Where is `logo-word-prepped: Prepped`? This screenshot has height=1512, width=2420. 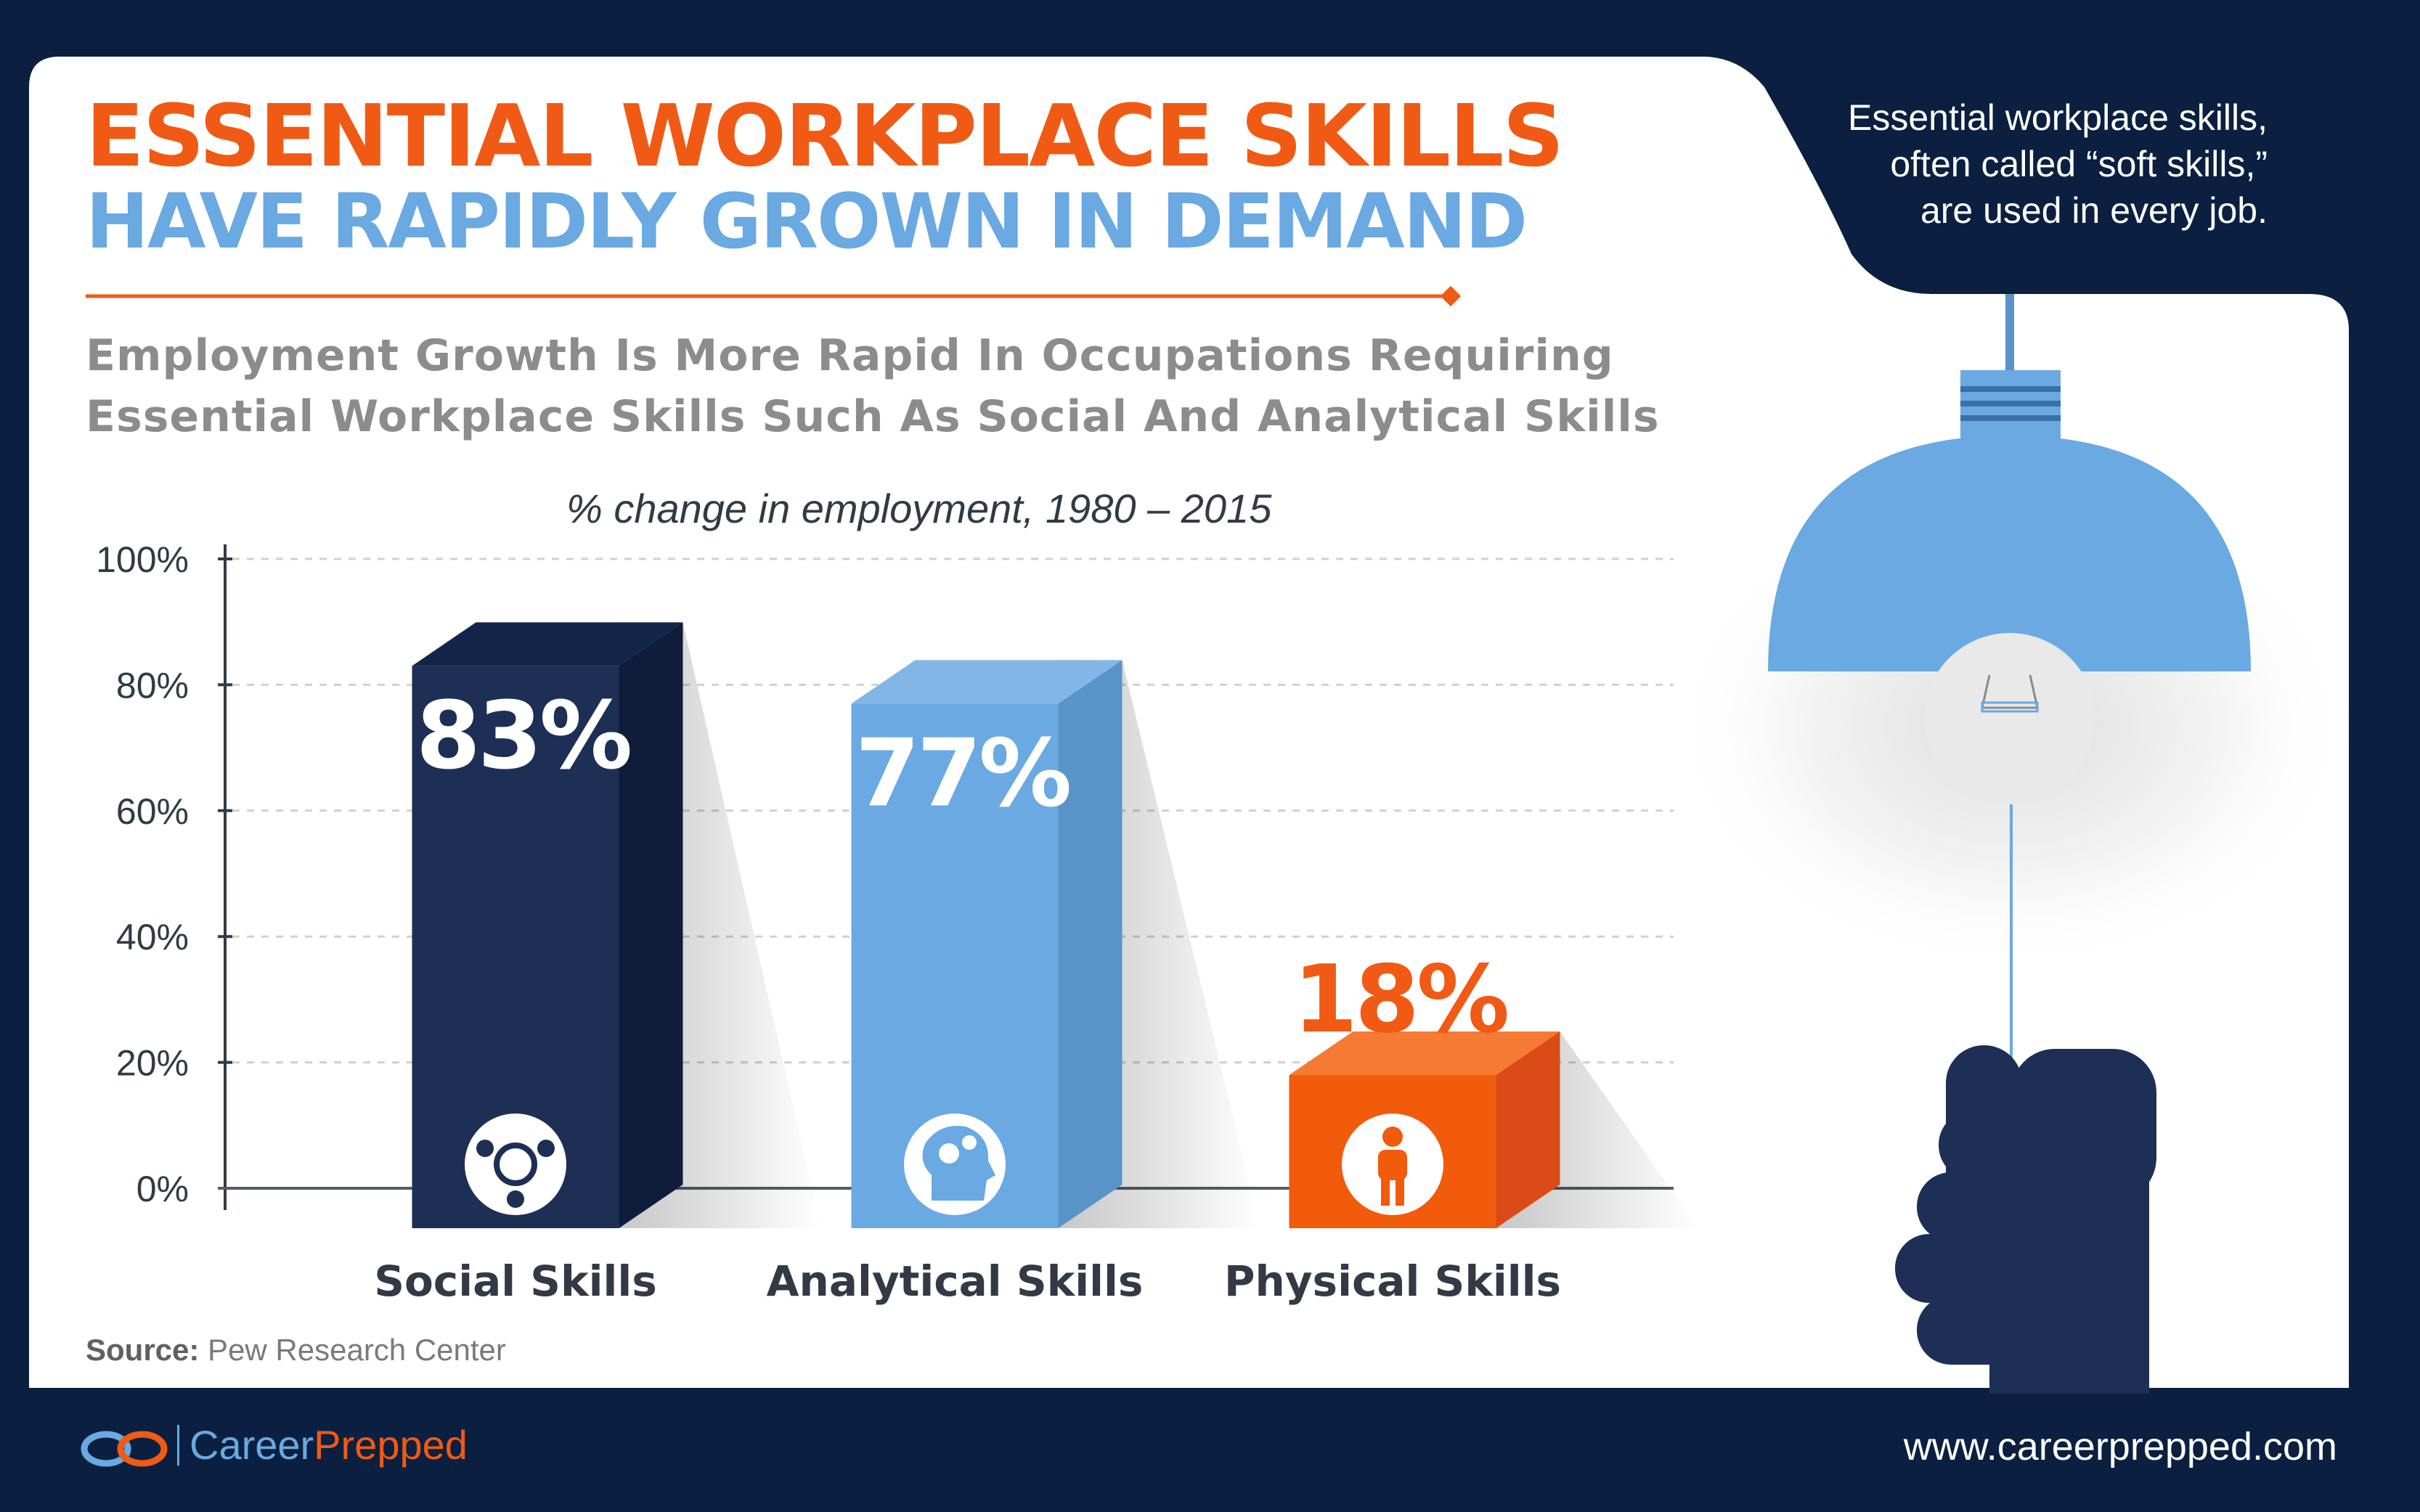 logo-word-prepped: Prepped is located at coordinates (391, 1445).